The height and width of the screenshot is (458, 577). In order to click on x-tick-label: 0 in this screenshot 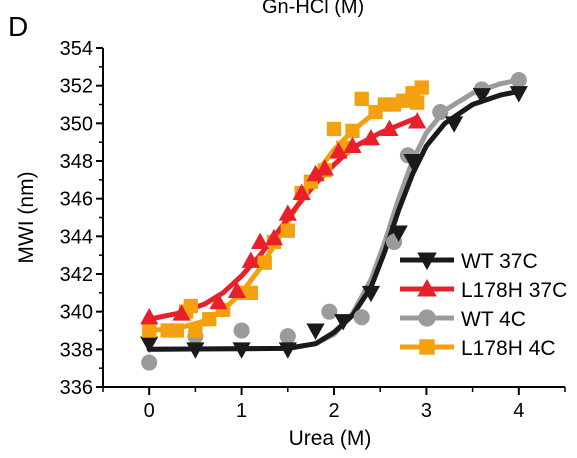, I will do `click(149, 411)`.